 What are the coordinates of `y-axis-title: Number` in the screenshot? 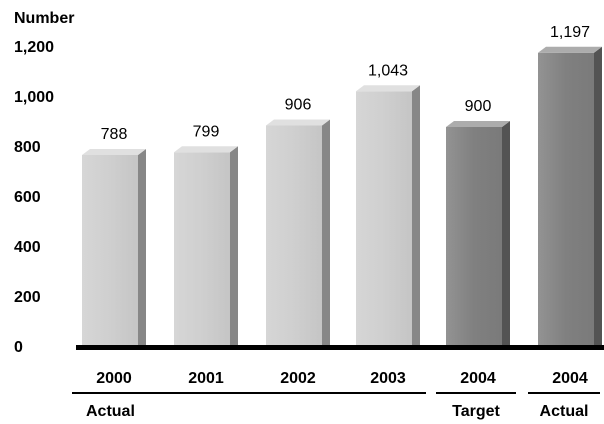 It's located at (44, 18).